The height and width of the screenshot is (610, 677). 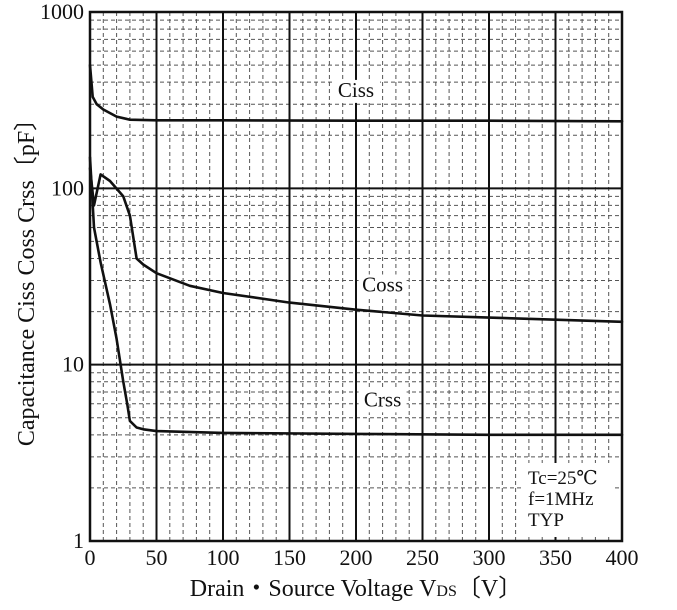 What do you see at coordinates (563, 478) in the screenshot?
I see `condition-line: Tc=25℃` at bounding box center [563, 478].